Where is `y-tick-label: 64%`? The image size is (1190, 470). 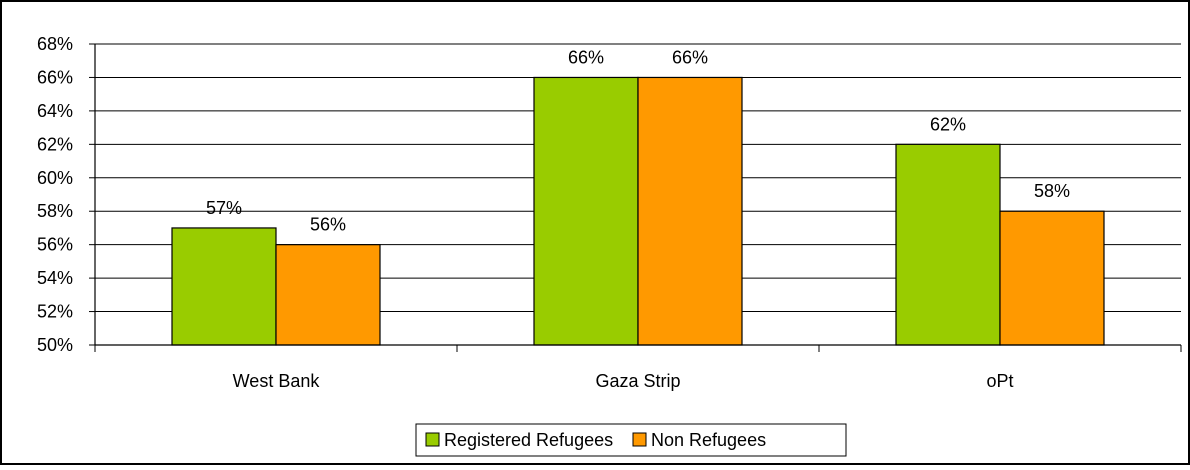 y-tick-label: 64% is located at coordinates (55, 111).